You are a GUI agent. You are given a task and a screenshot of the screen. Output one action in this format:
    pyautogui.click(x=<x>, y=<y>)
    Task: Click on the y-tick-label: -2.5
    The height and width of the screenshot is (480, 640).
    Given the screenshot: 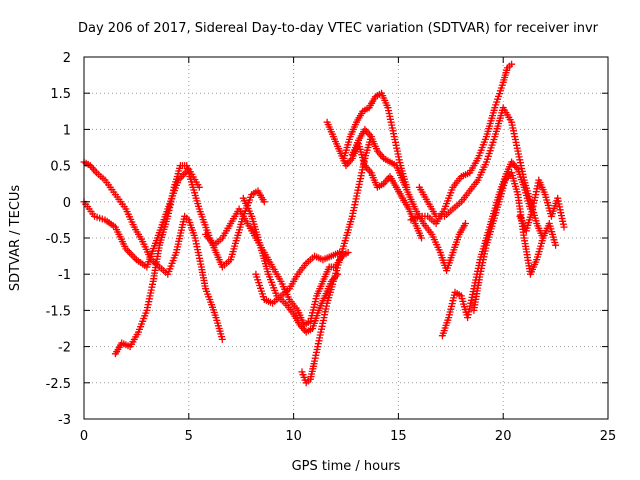 What is the action you would take?
    pyautogui.click(x=58, y=384)
    